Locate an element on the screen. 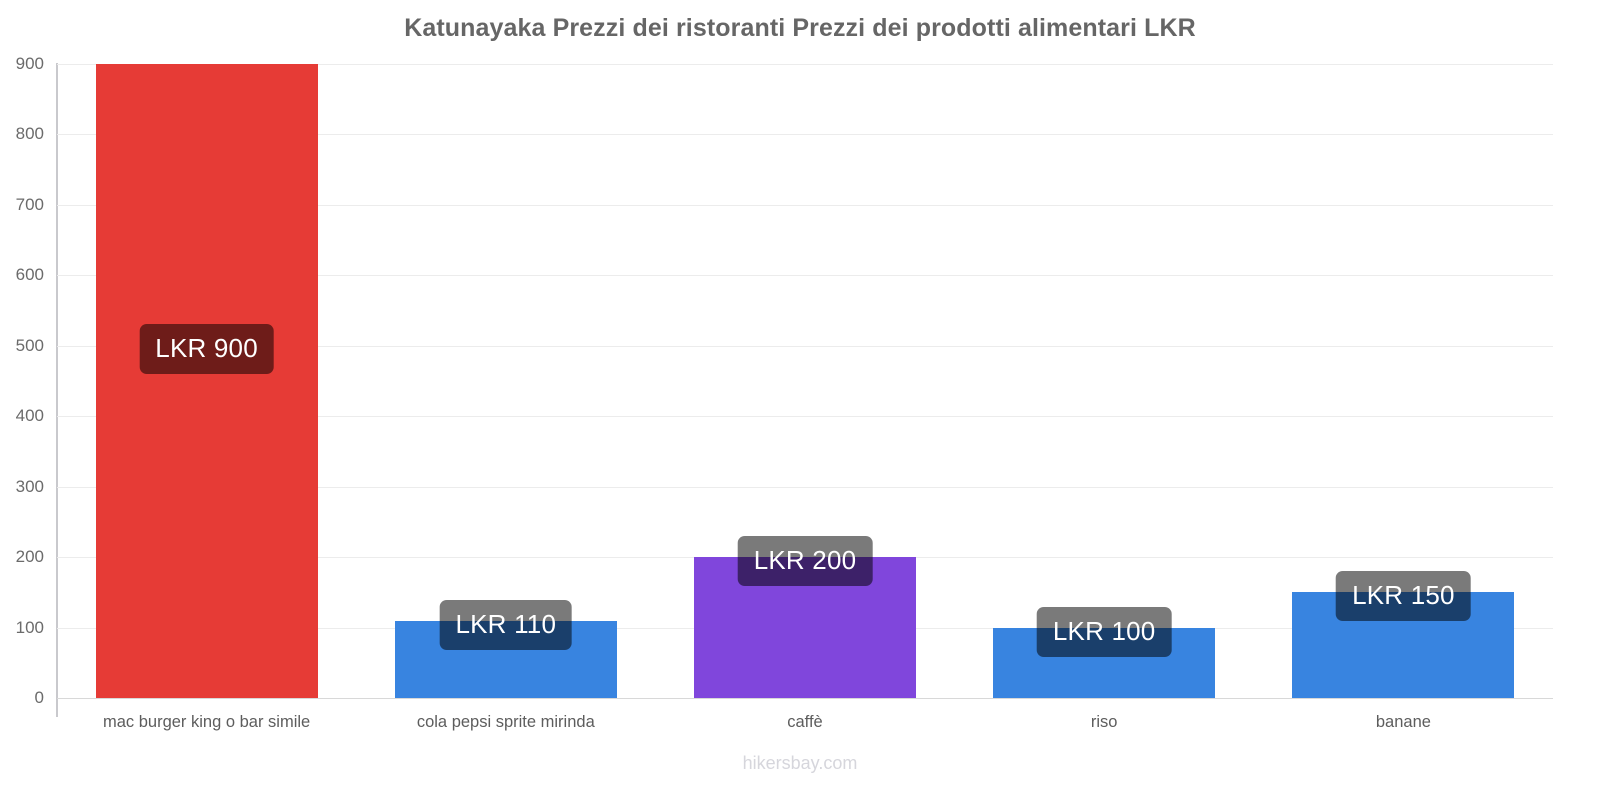 This screenshot has width=1600, height=800. bar-value-label: LKR 900 is located at coordinates (206, 349).